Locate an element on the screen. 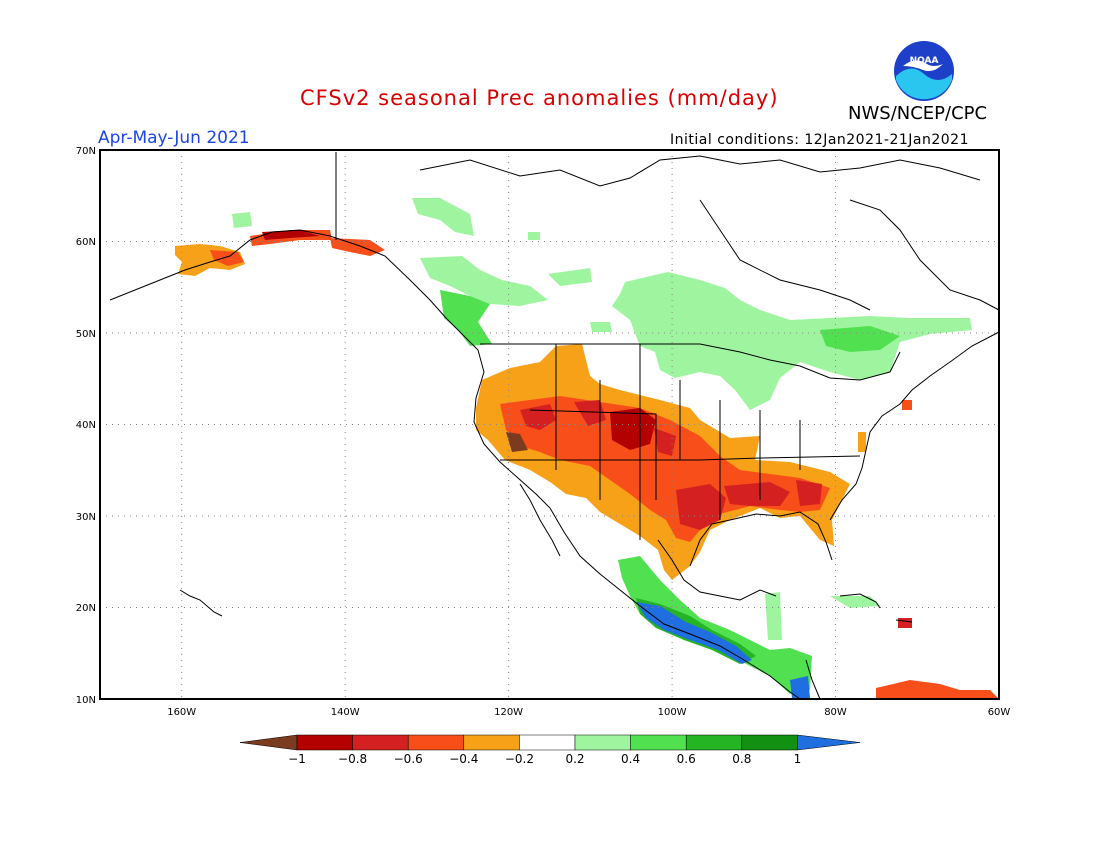 This screenshot has width=1100, height=850. lat-label: 50N is located at coordinates (86, 334).